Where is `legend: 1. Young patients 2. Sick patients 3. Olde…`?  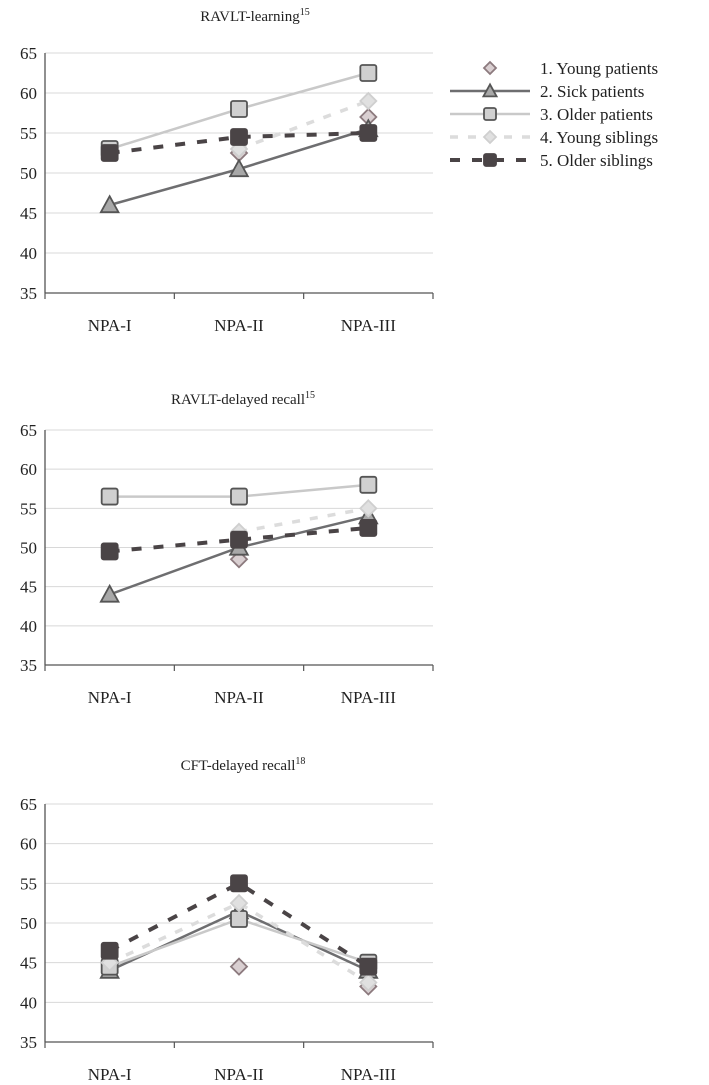 legend: 1. Young patients 2. Sick patients 3. Olde… is located at coordinates (554, 114).